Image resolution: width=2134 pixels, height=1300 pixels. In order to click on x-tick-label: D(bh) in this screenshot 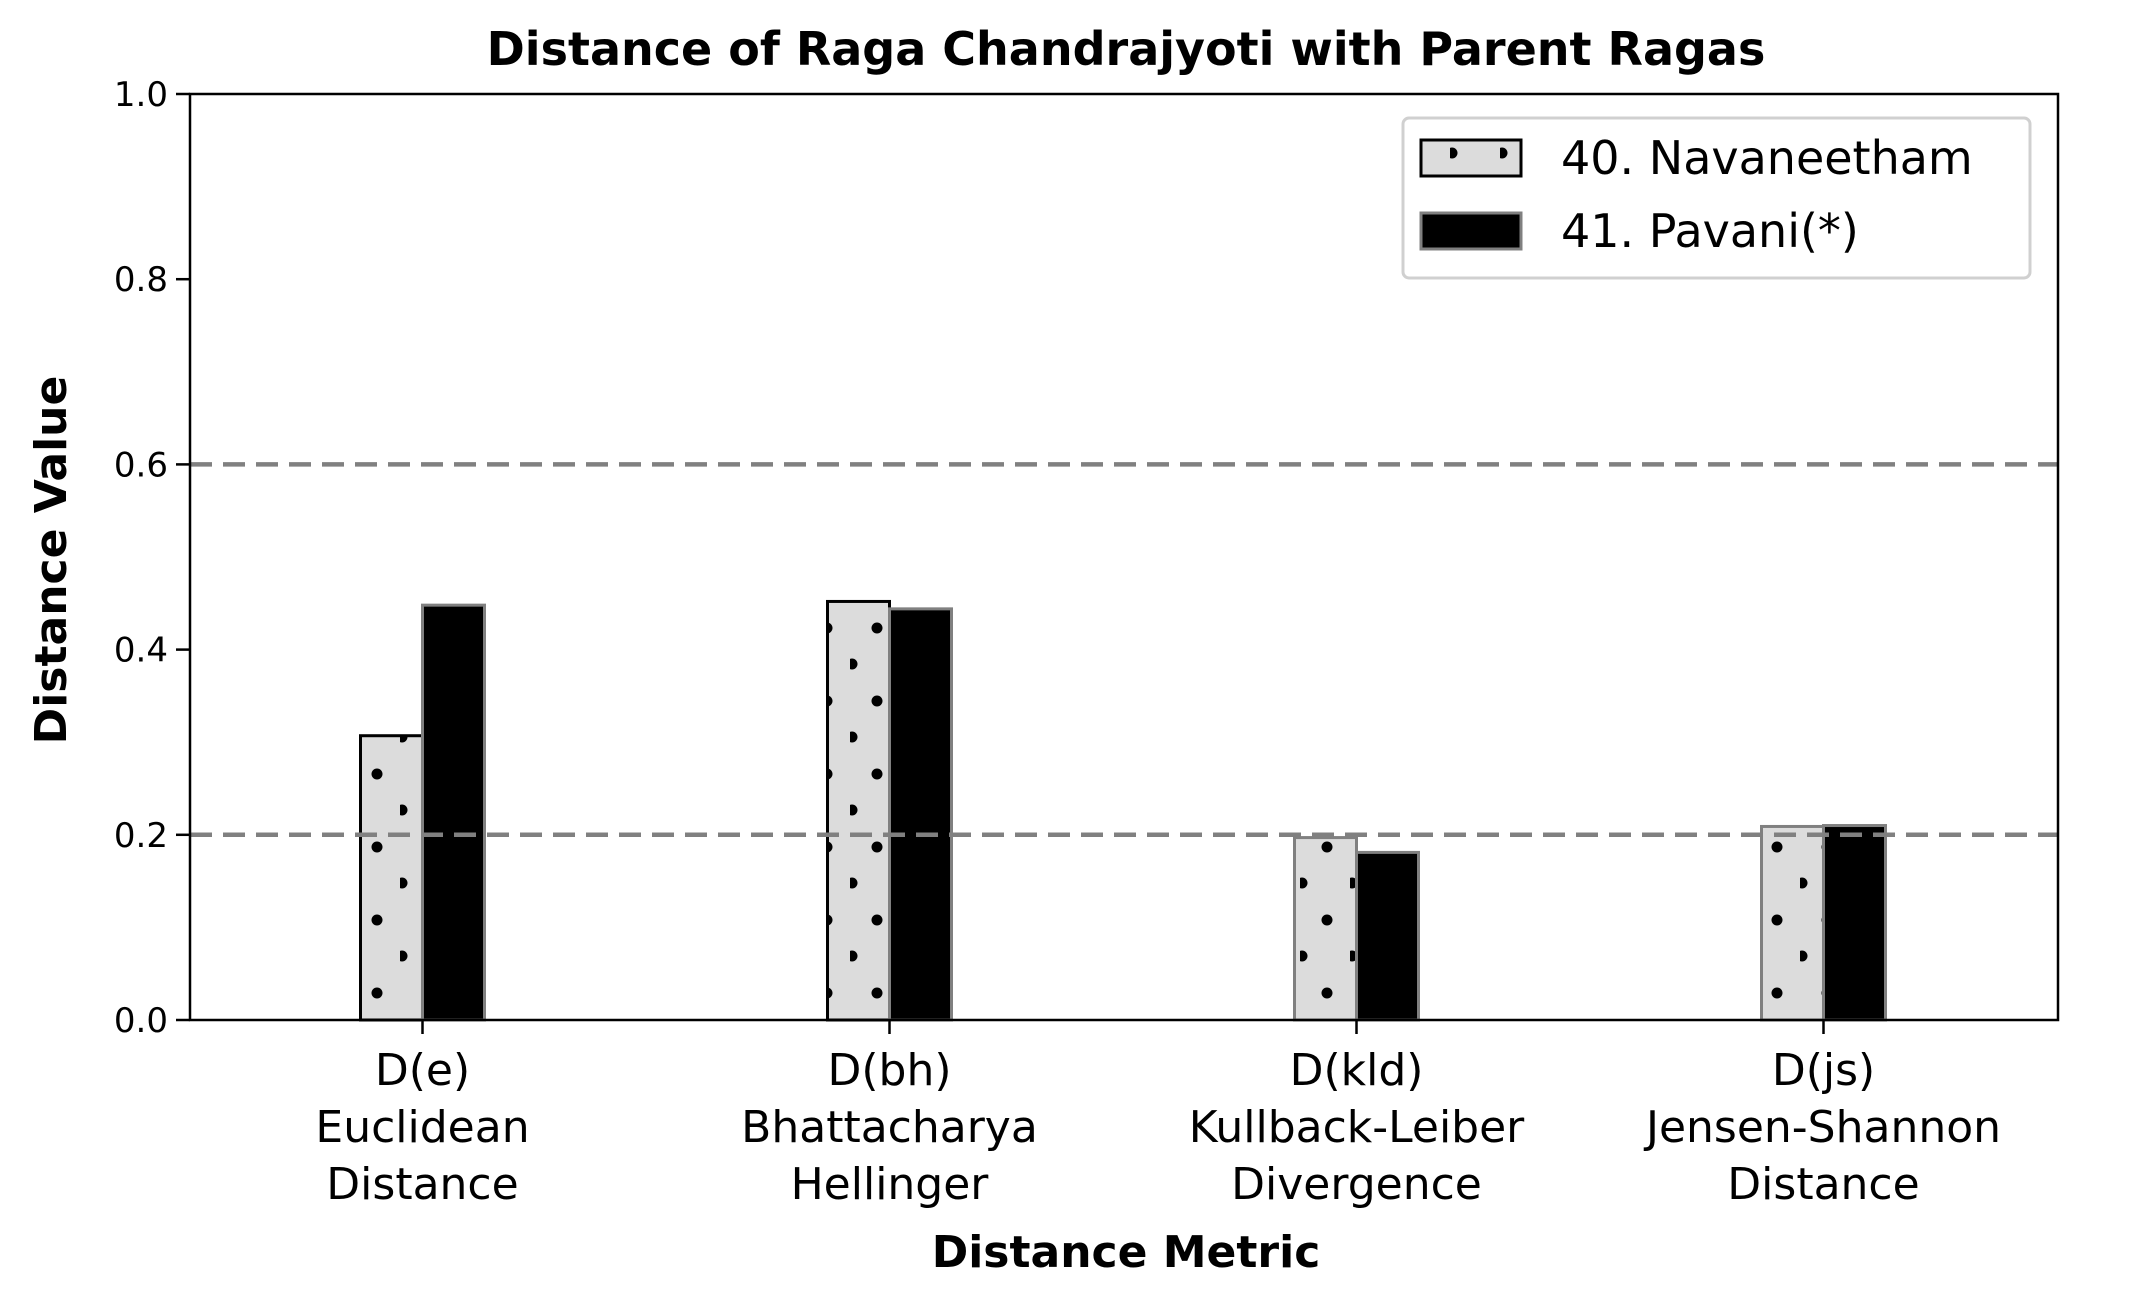, I will do `click(889, 1070)`.